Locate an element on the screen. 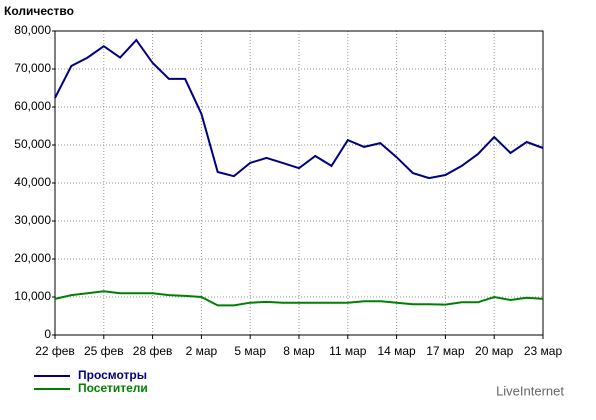 Image resolution: width=596 pixels, height=420 pixels. x-tick-label: 22 фев is located at coordinates (55, 351).